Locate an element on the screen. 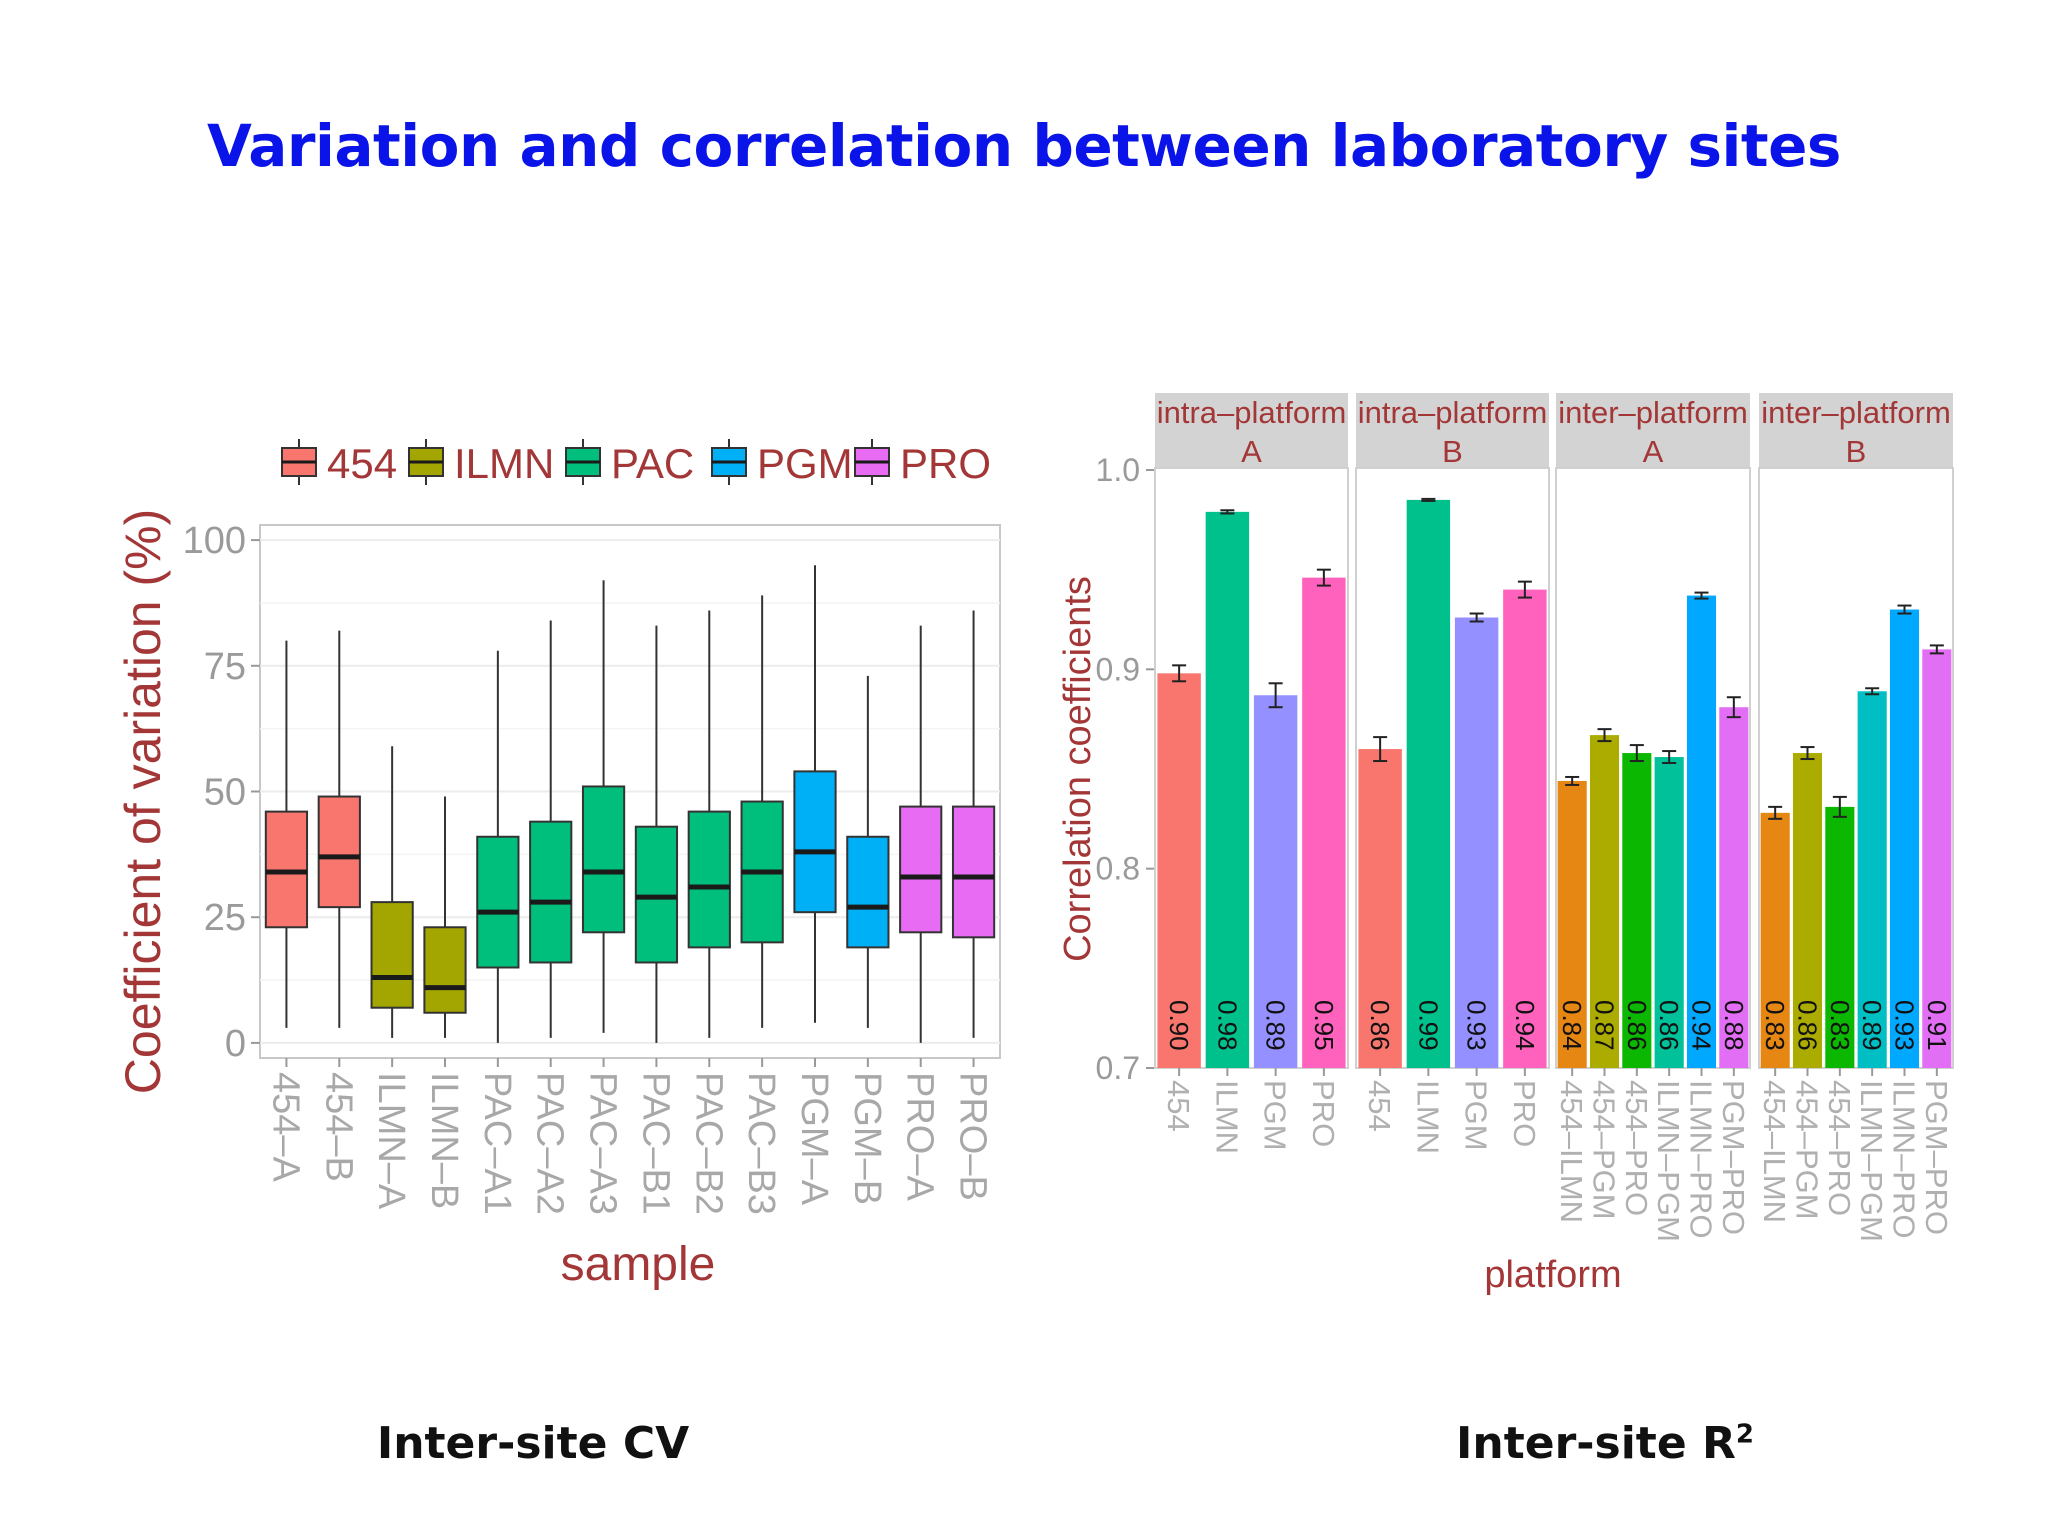  r2-y-tick-label: 0.8 is located at coordinates (1118, 869).